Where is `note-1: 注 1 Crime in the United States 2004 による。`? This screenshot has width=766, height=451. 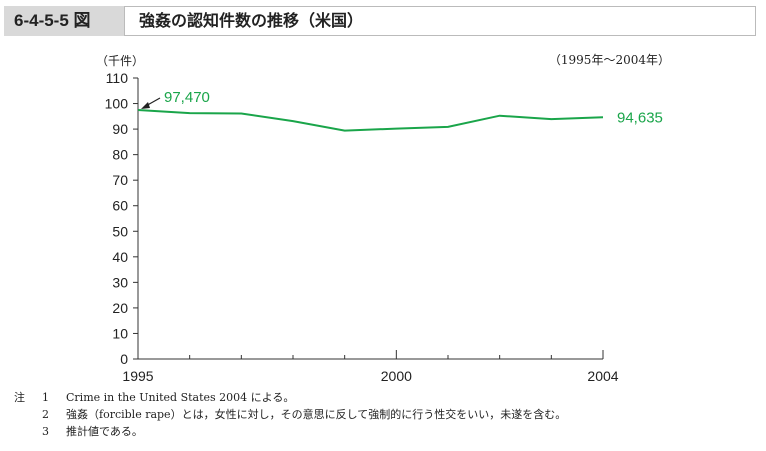 note-1: 注 1 Crime in the United States 2004 による。 is located at coordinates (290, 397).